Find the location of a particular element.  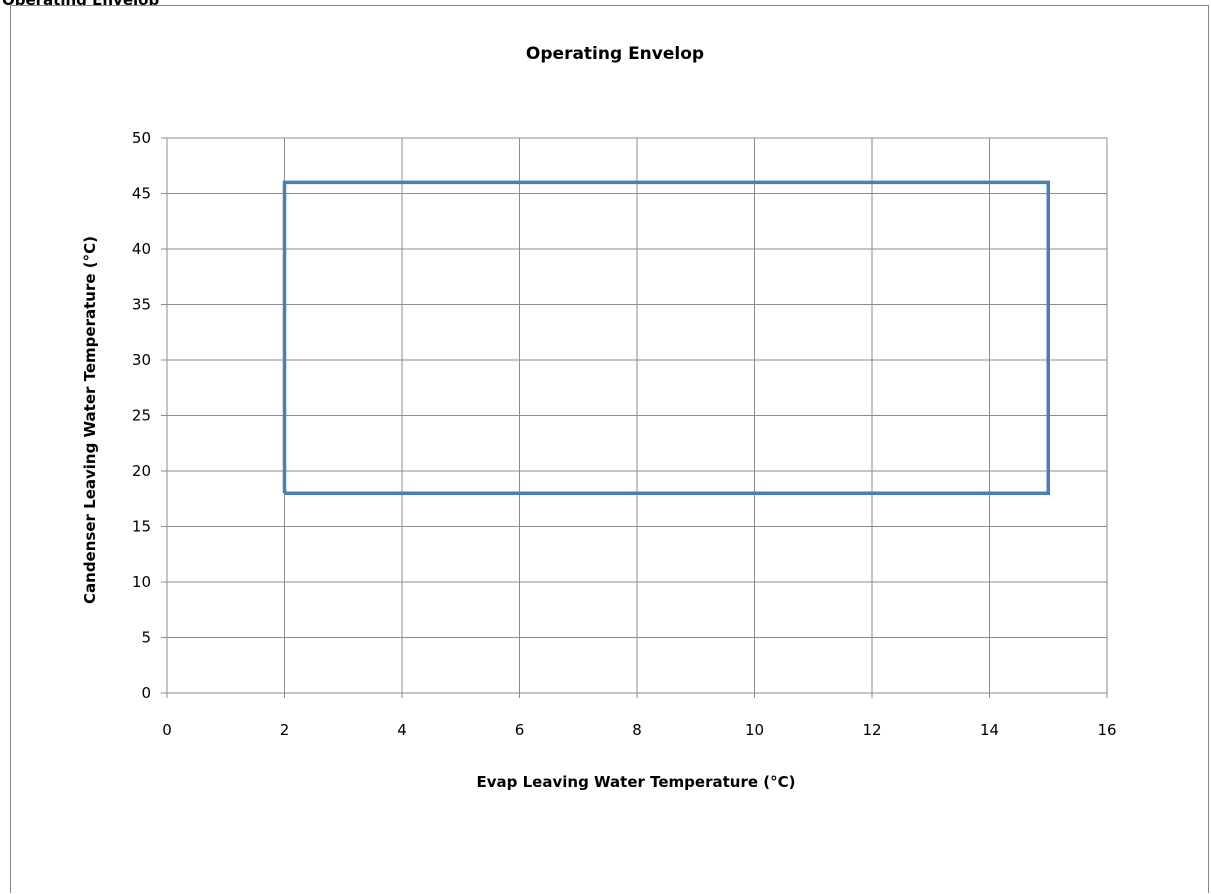

y-tick-label: 20 is located at coordinates (141, 471).